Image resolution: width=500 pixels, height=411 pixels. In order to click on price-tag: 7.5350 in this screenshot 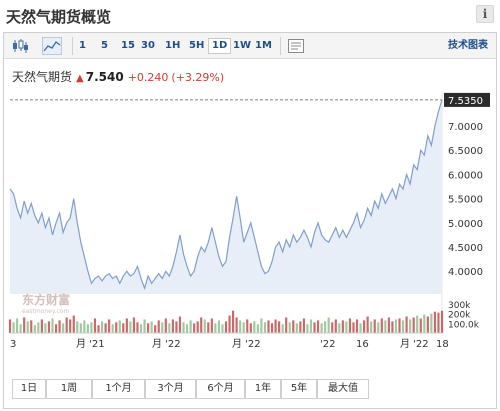, I will do `click(465, 101)`.